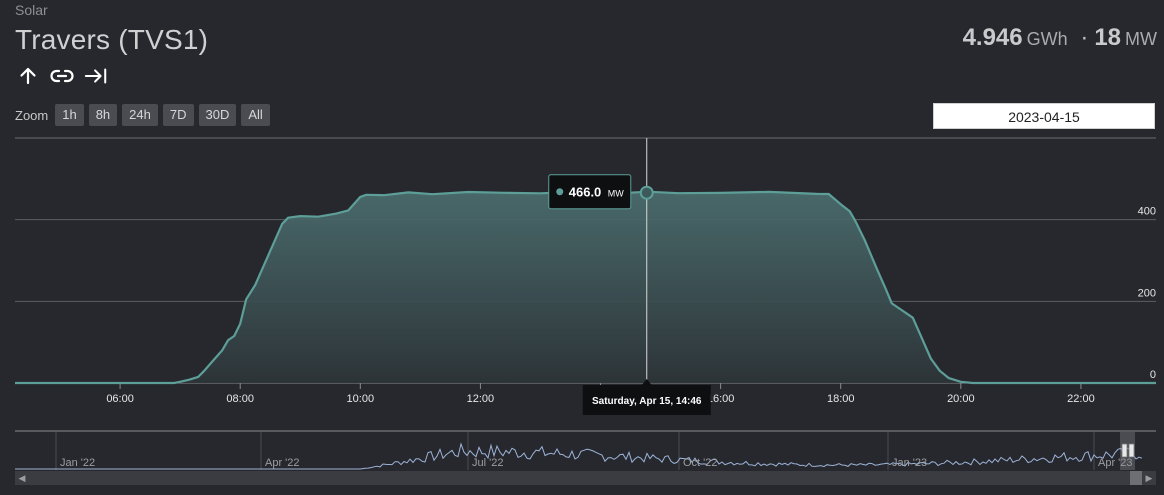  I want to click on navigator-label: Jan '22, so click(77, 463).